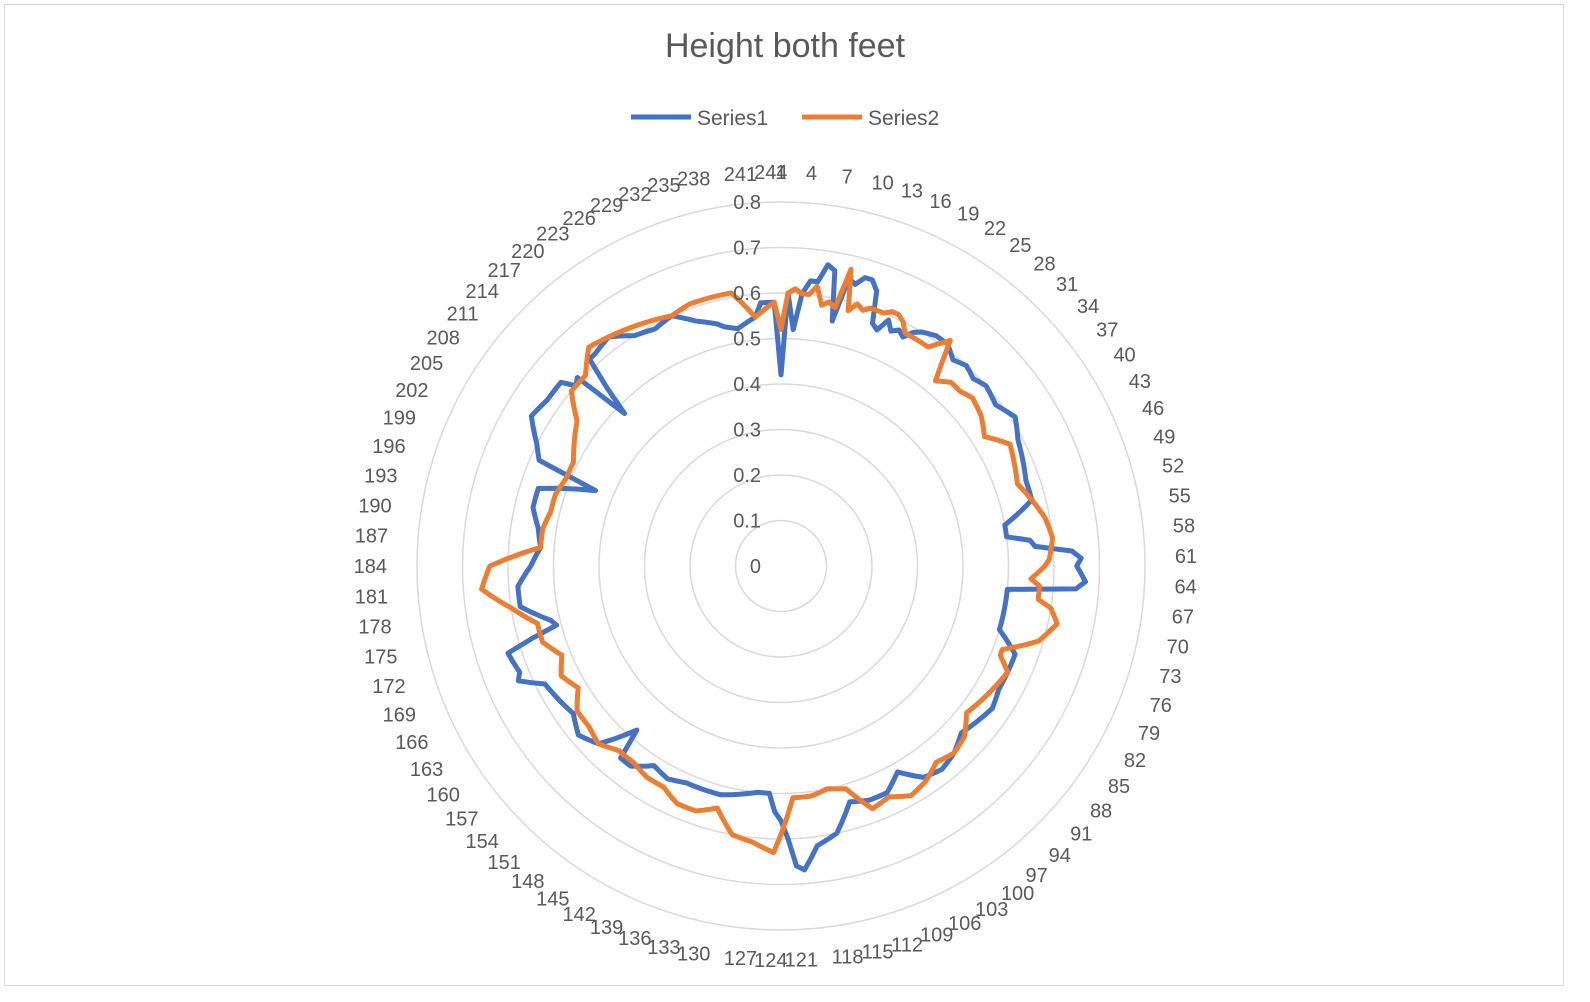 The height and width of the screenshot is (1002, 1590). What do you see at coordinates (1170, 677) in the screenshot?
I see `category-label: 73` at bounding box center [1170, 677].